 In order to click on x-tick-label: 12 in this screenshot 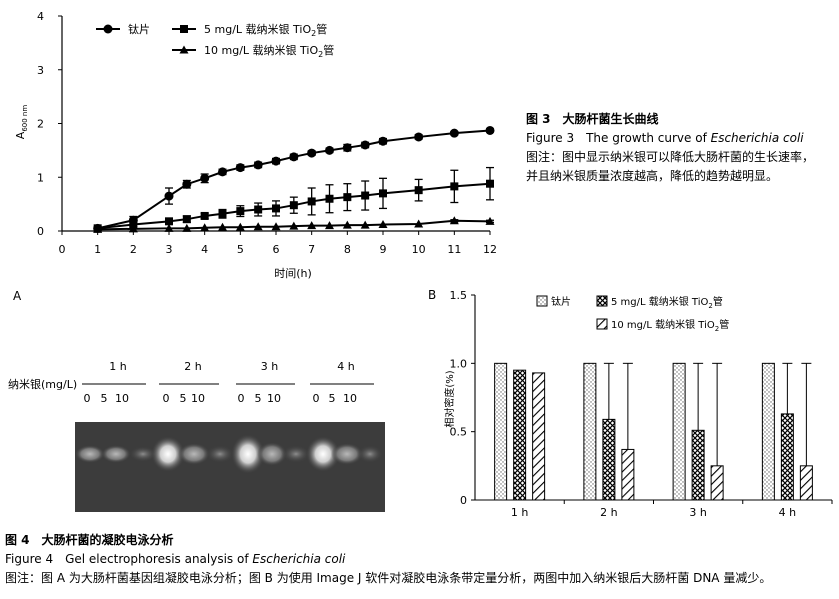, I will do `click(490, 249)`.